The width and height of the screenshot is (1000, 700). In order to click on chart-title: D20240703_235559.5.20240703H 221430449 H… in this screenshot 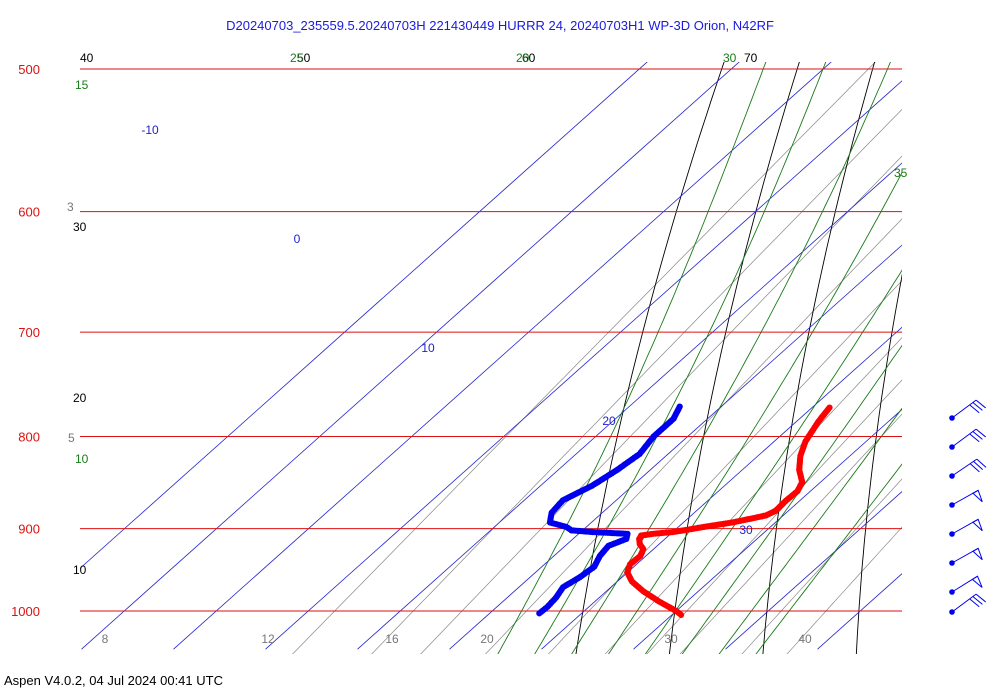, I will do `click(500, 25)`.